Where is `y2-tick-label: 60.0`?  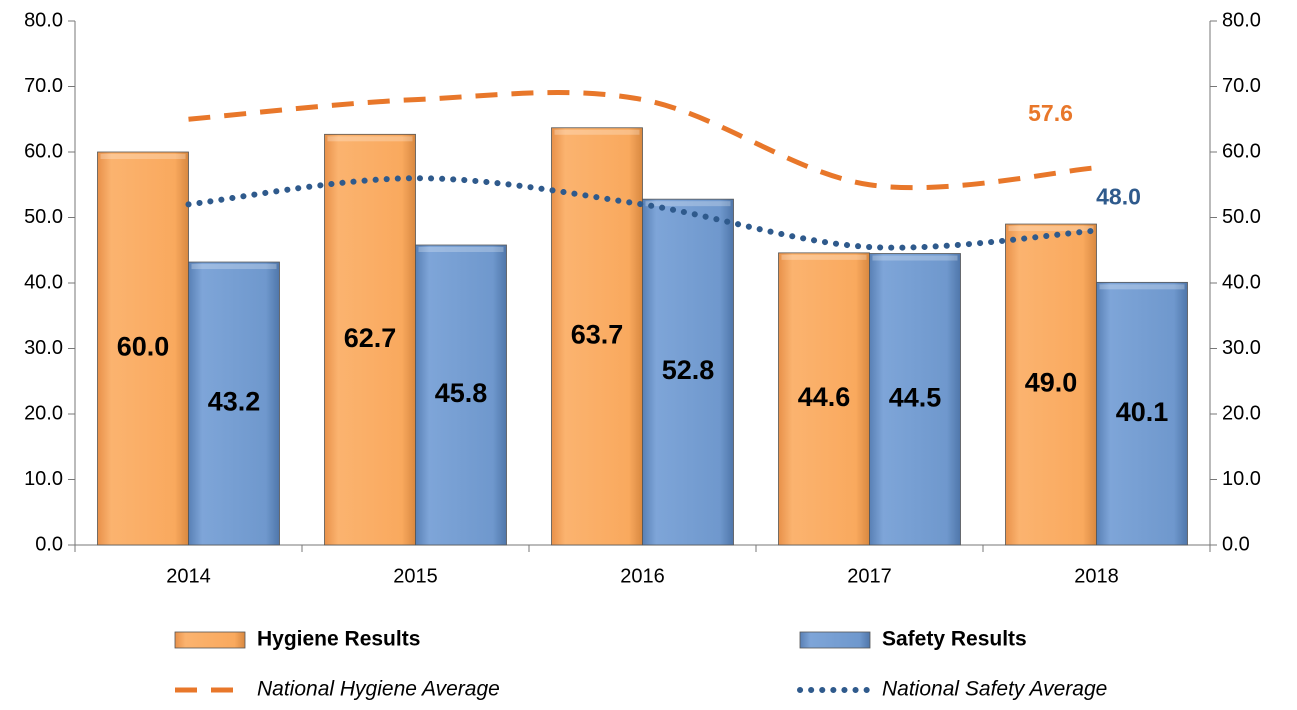
y2-tick-label: 60.0 is located at coordinates (1241, 151).